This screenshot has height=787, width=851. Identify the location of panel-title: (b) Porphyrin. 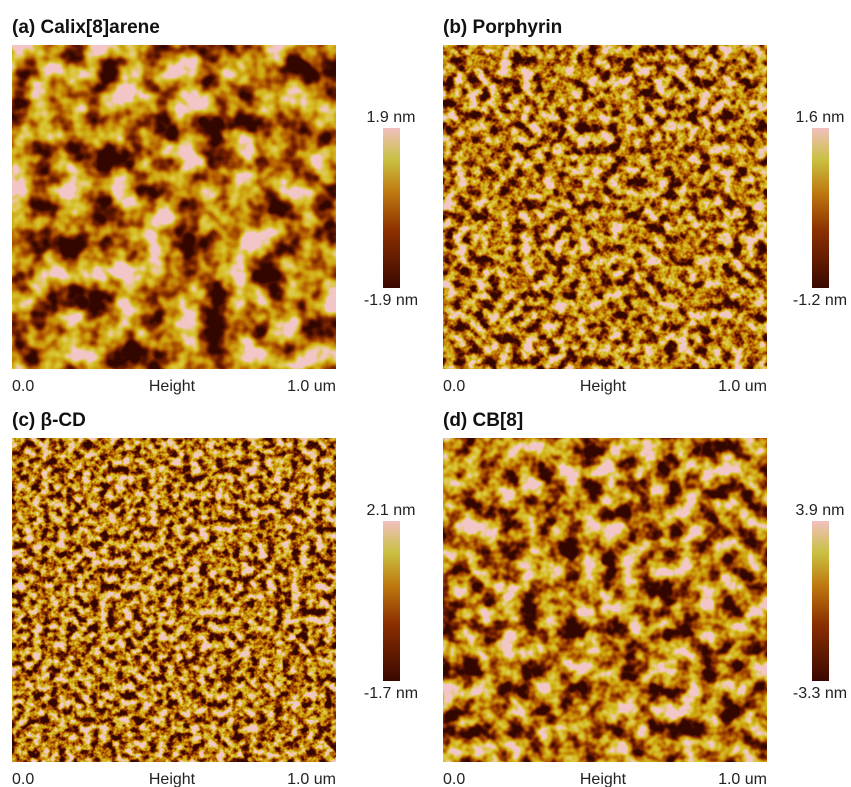
(502, 27).